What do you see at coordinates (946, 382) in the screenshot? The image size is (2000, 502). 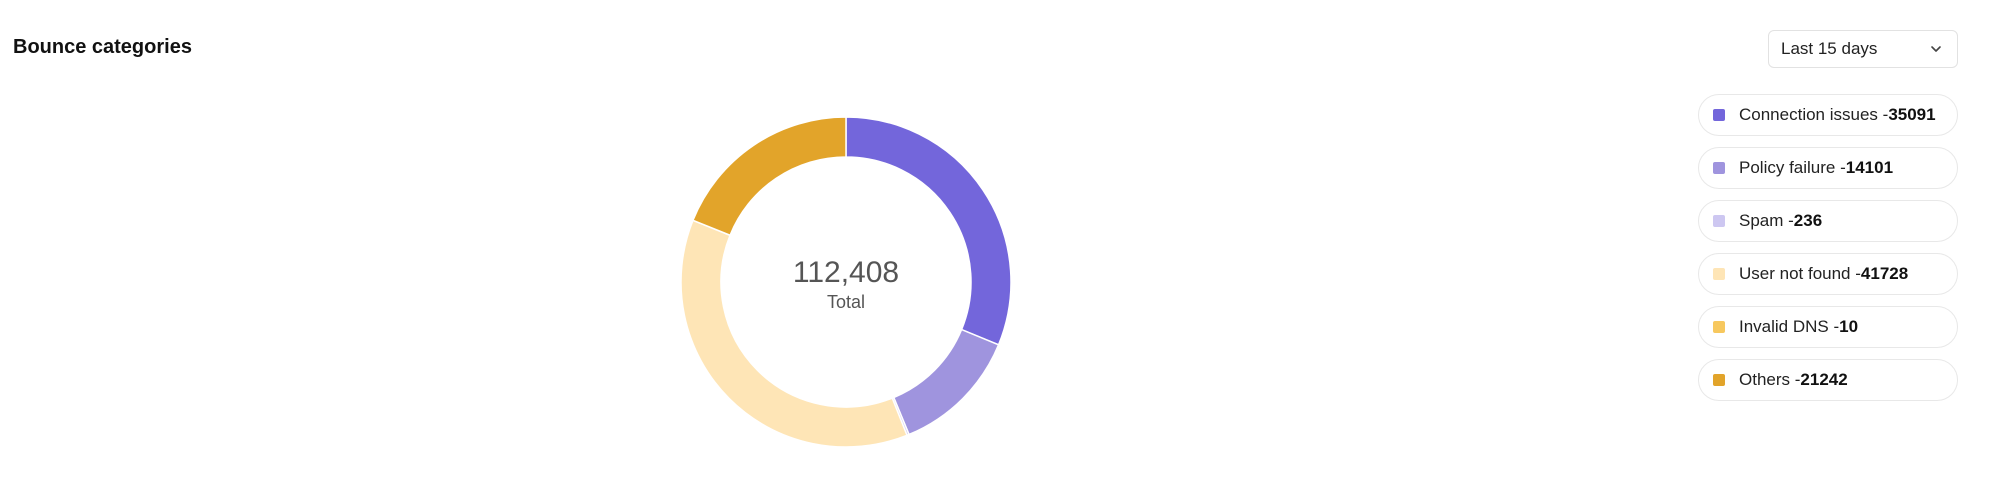 I see `donut-slice-policy-failure` at bounding box center [946, 382].